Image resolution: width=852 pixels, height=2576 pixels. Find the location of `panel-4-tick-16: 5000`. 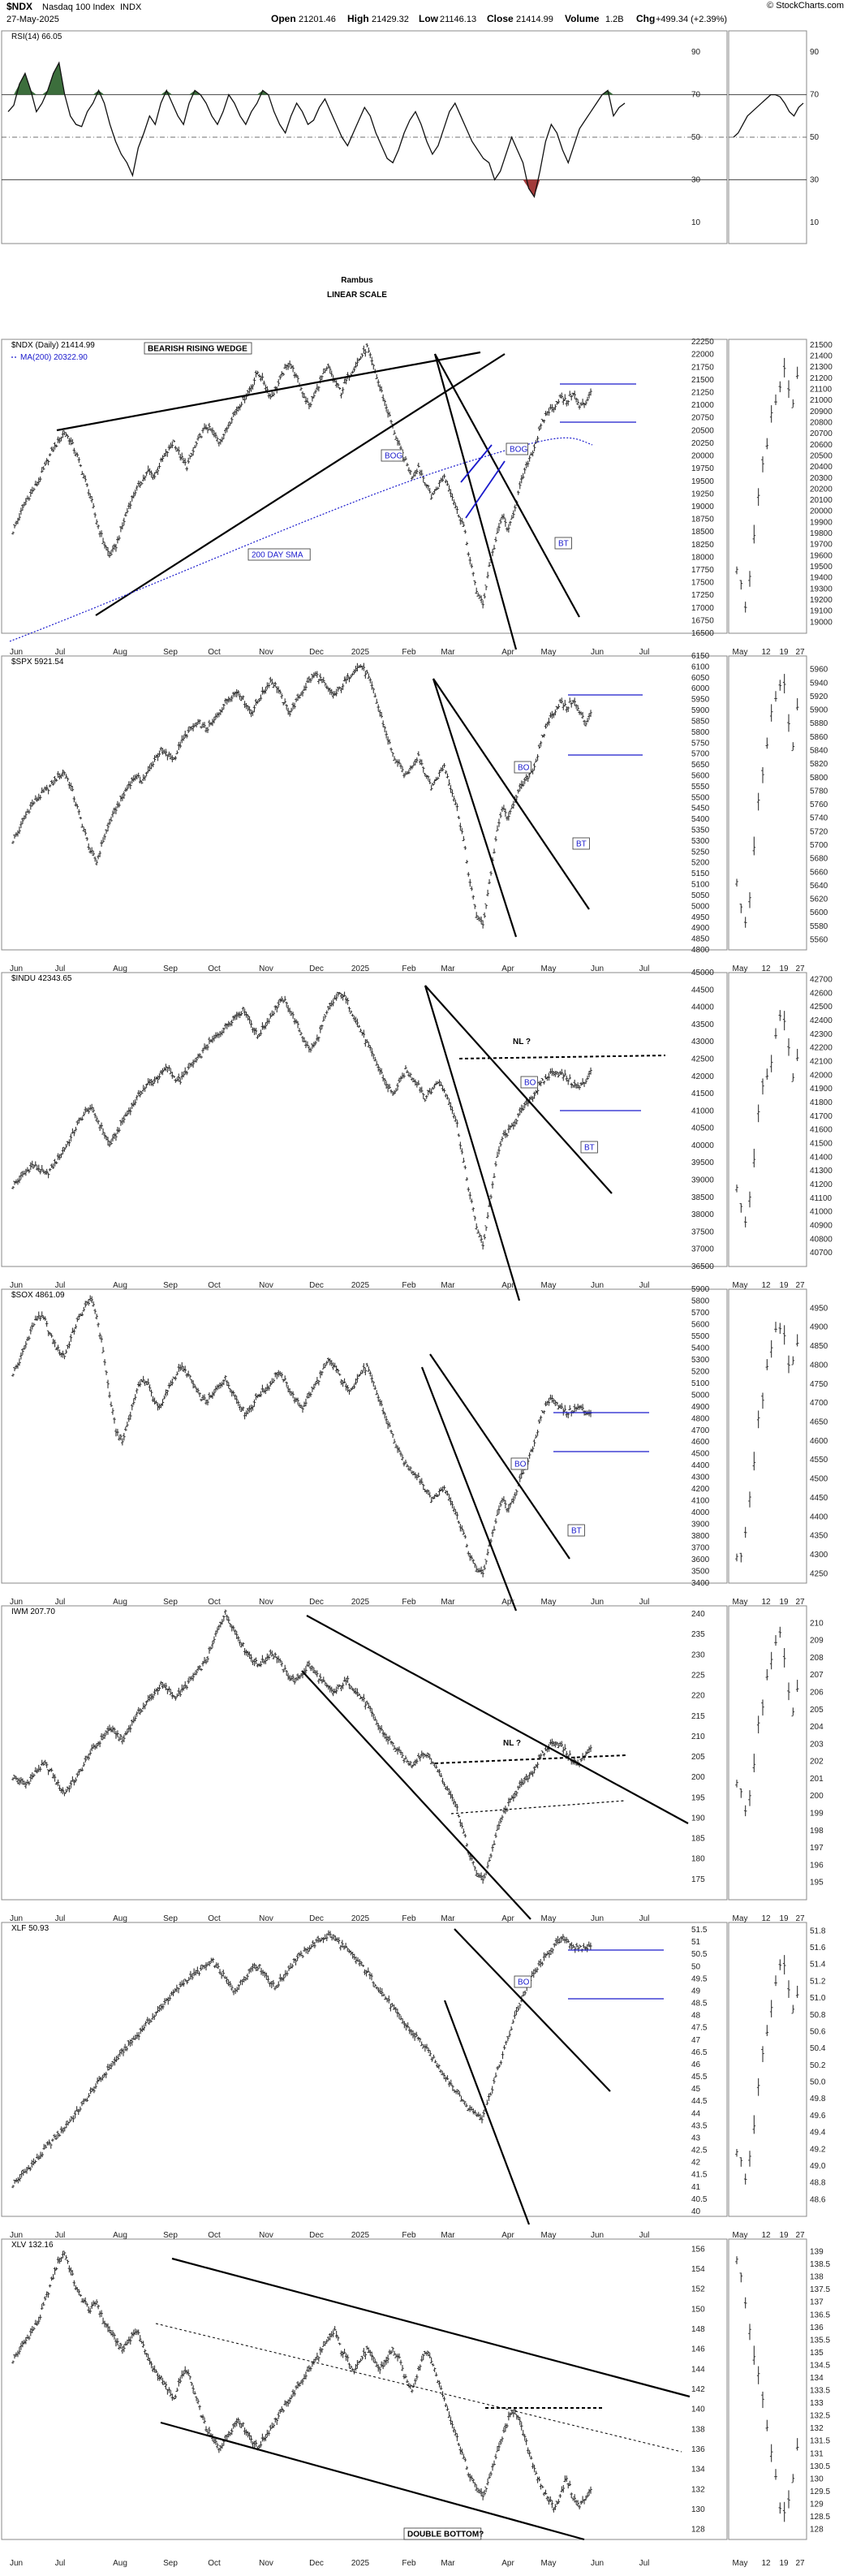

panel-4-tick-16: 5000 is located at coordinates (700, 1395).